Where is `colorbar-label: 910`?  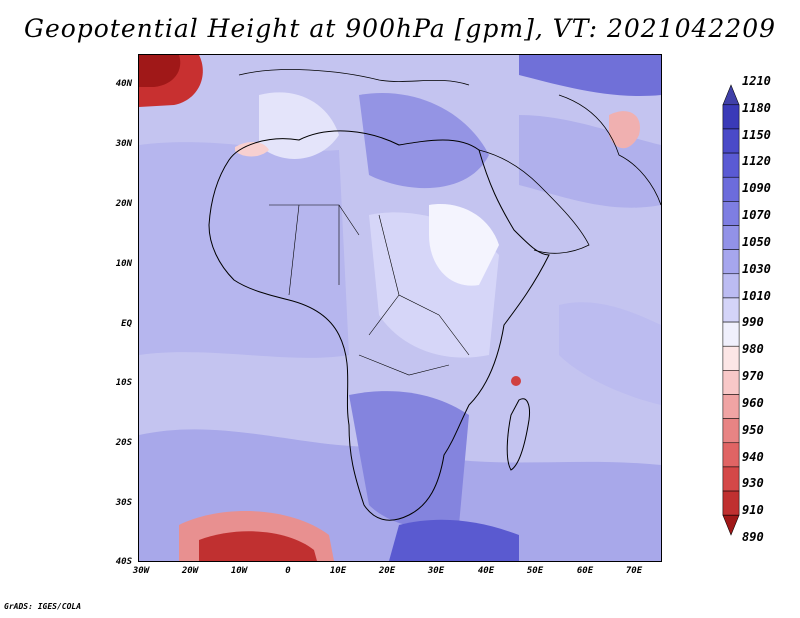 colorbar-label: 910 is located at coordinates (753, 510).